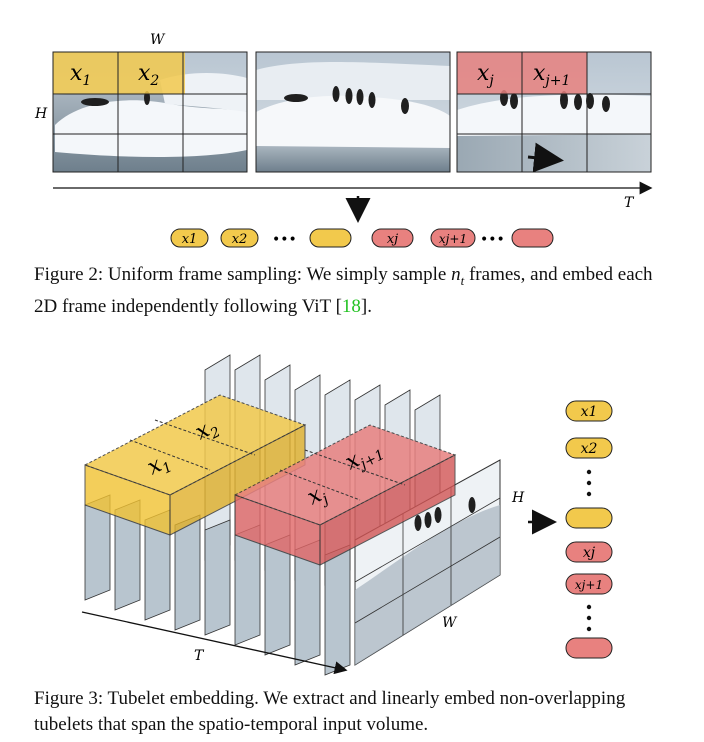  What do you see at coordinates (485, 75) in the screenshot?
I see `patch-label-xj: xj` at bounding box center [485, 75].